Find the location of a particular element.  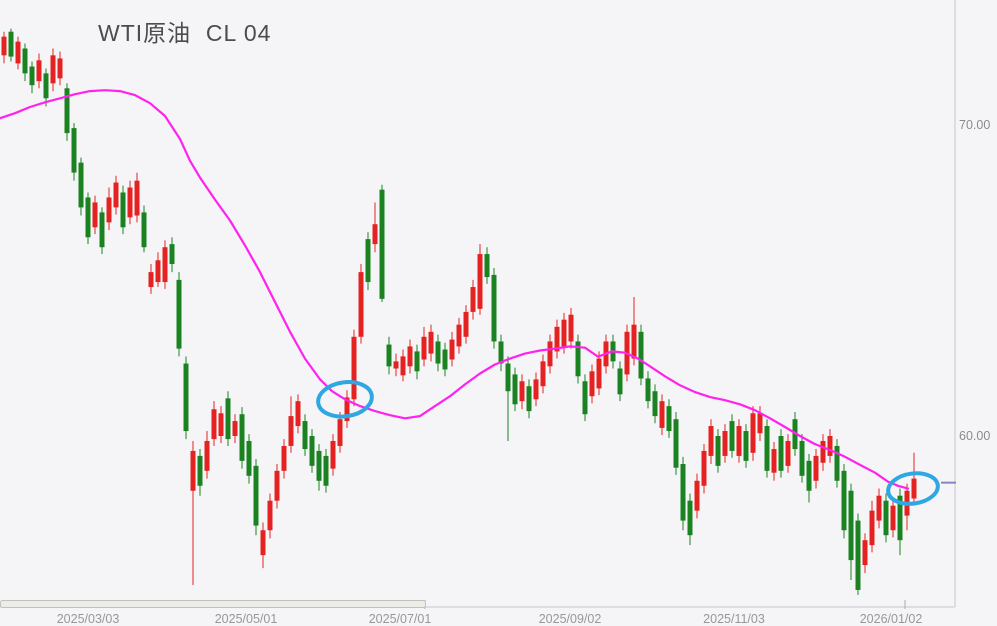

y-axis-label: 60.00 is located at coordinates (974, 436).